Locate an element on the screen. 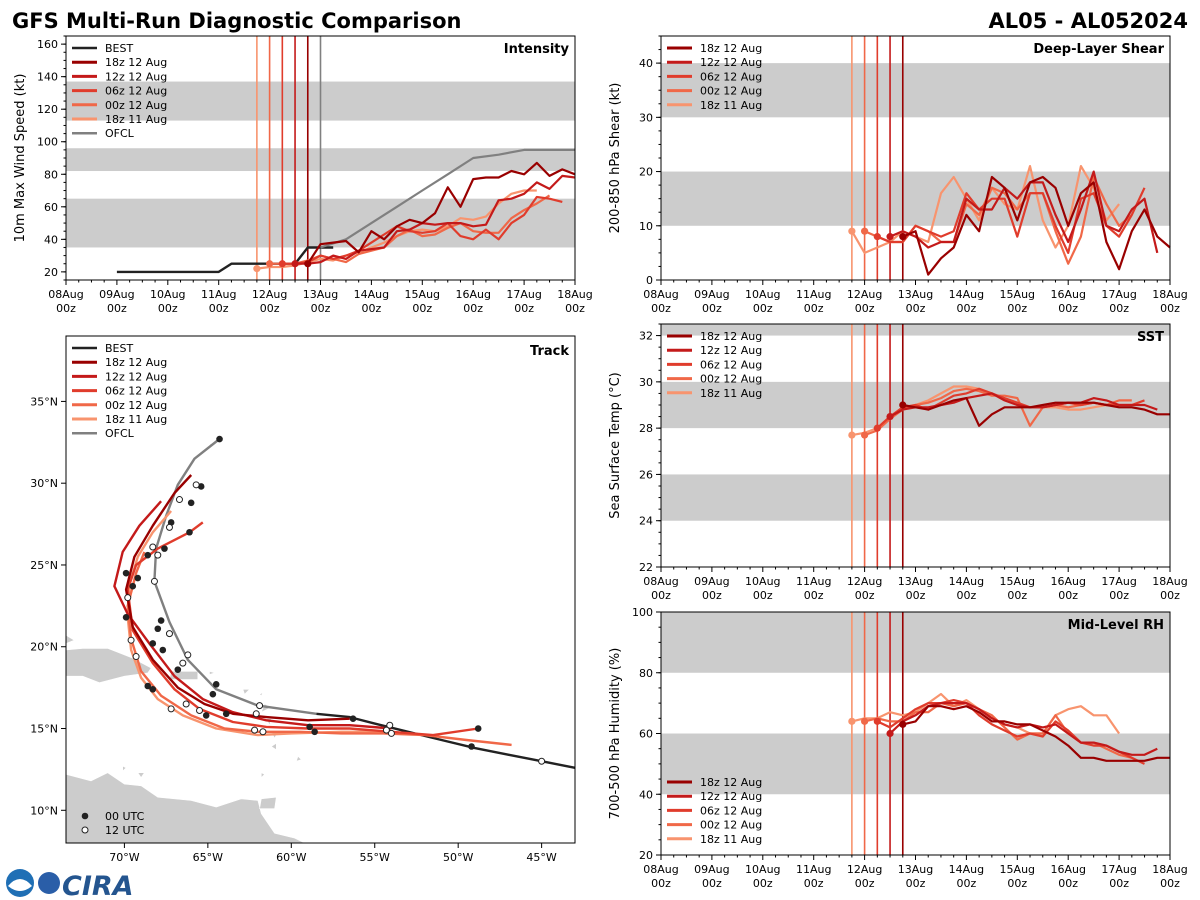 The height and width of the screenshot is (900, 1200). intensity-xtick-hour-2: 00z is located at coordinates (168, 308).